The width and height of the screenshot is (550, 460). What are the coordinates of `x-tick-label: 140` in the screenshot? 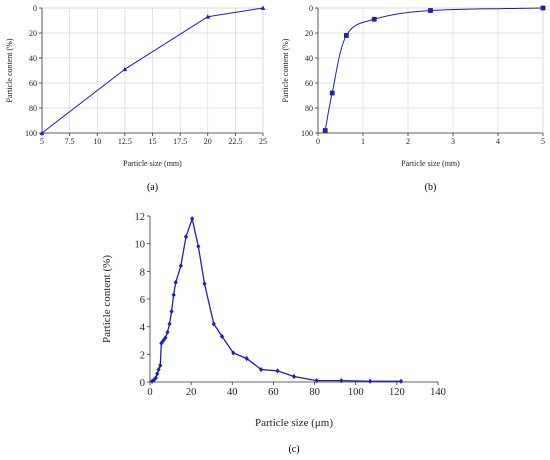 It's located at (438, 392).